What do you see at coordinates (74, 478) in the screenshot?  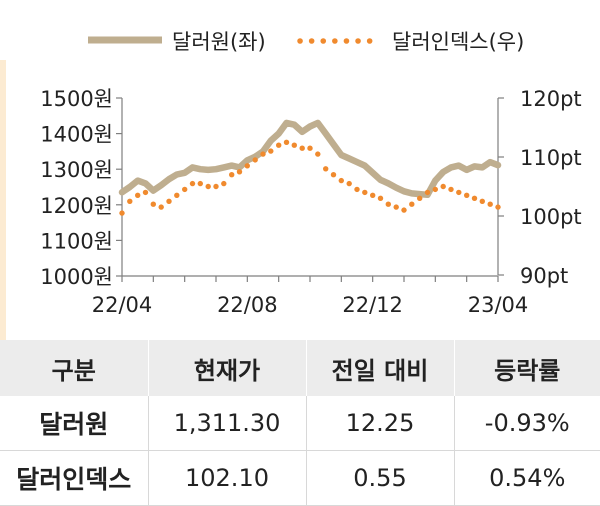 I see `row-name: 달러인덱스` at bounding box center [74, 478].